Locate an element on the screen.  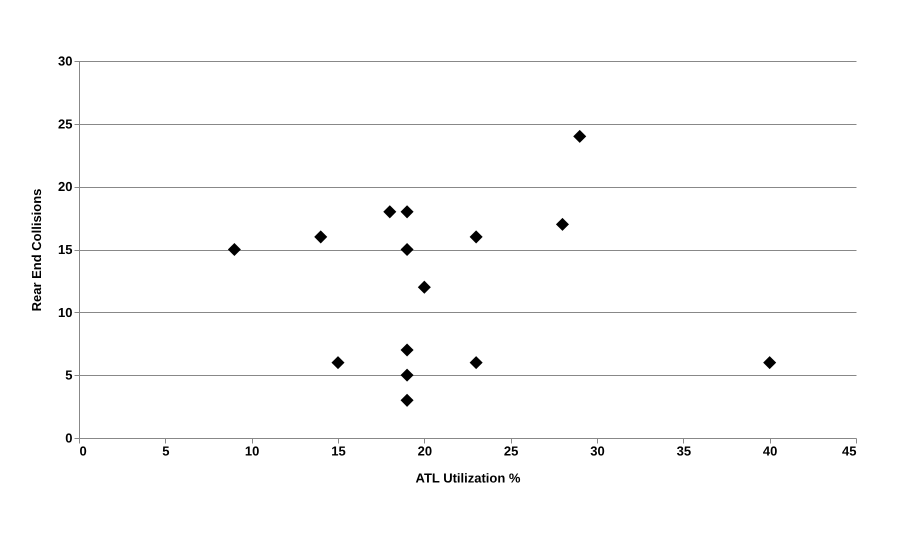
x-tick-label: 20 is located at coordinates (425, 451).